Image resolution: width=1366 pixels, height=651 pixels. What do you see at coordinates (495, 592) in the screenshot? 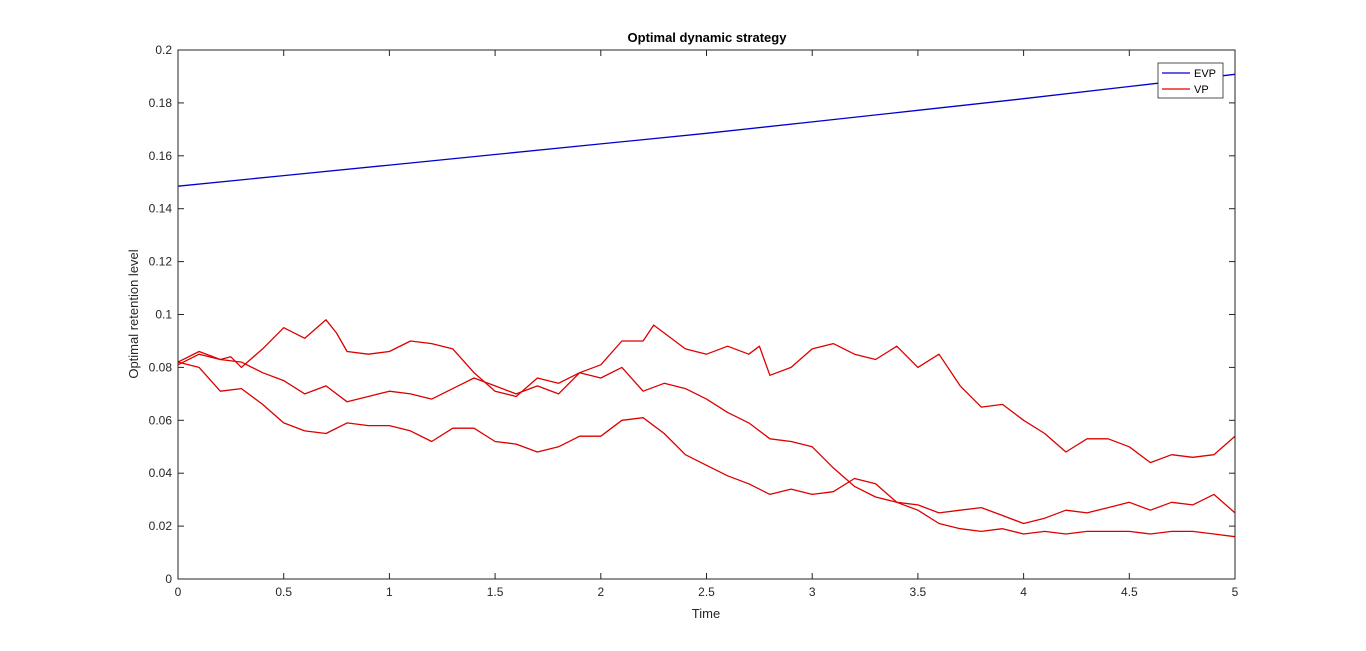
I see `x-tick-label: 1.5` at bounding box center [495, 592].